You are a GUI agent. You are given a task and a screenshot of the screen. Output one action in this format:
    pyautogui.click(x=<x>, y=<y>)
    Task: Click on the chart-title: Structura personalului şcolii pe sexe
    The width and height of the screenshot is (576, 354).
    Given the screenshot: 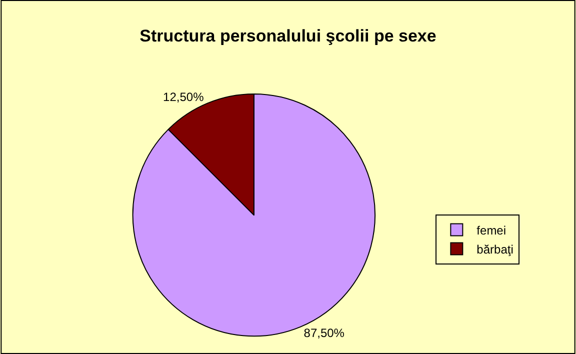 What is the action you would take?
    pyautogui.click(x=288, y=36)
    